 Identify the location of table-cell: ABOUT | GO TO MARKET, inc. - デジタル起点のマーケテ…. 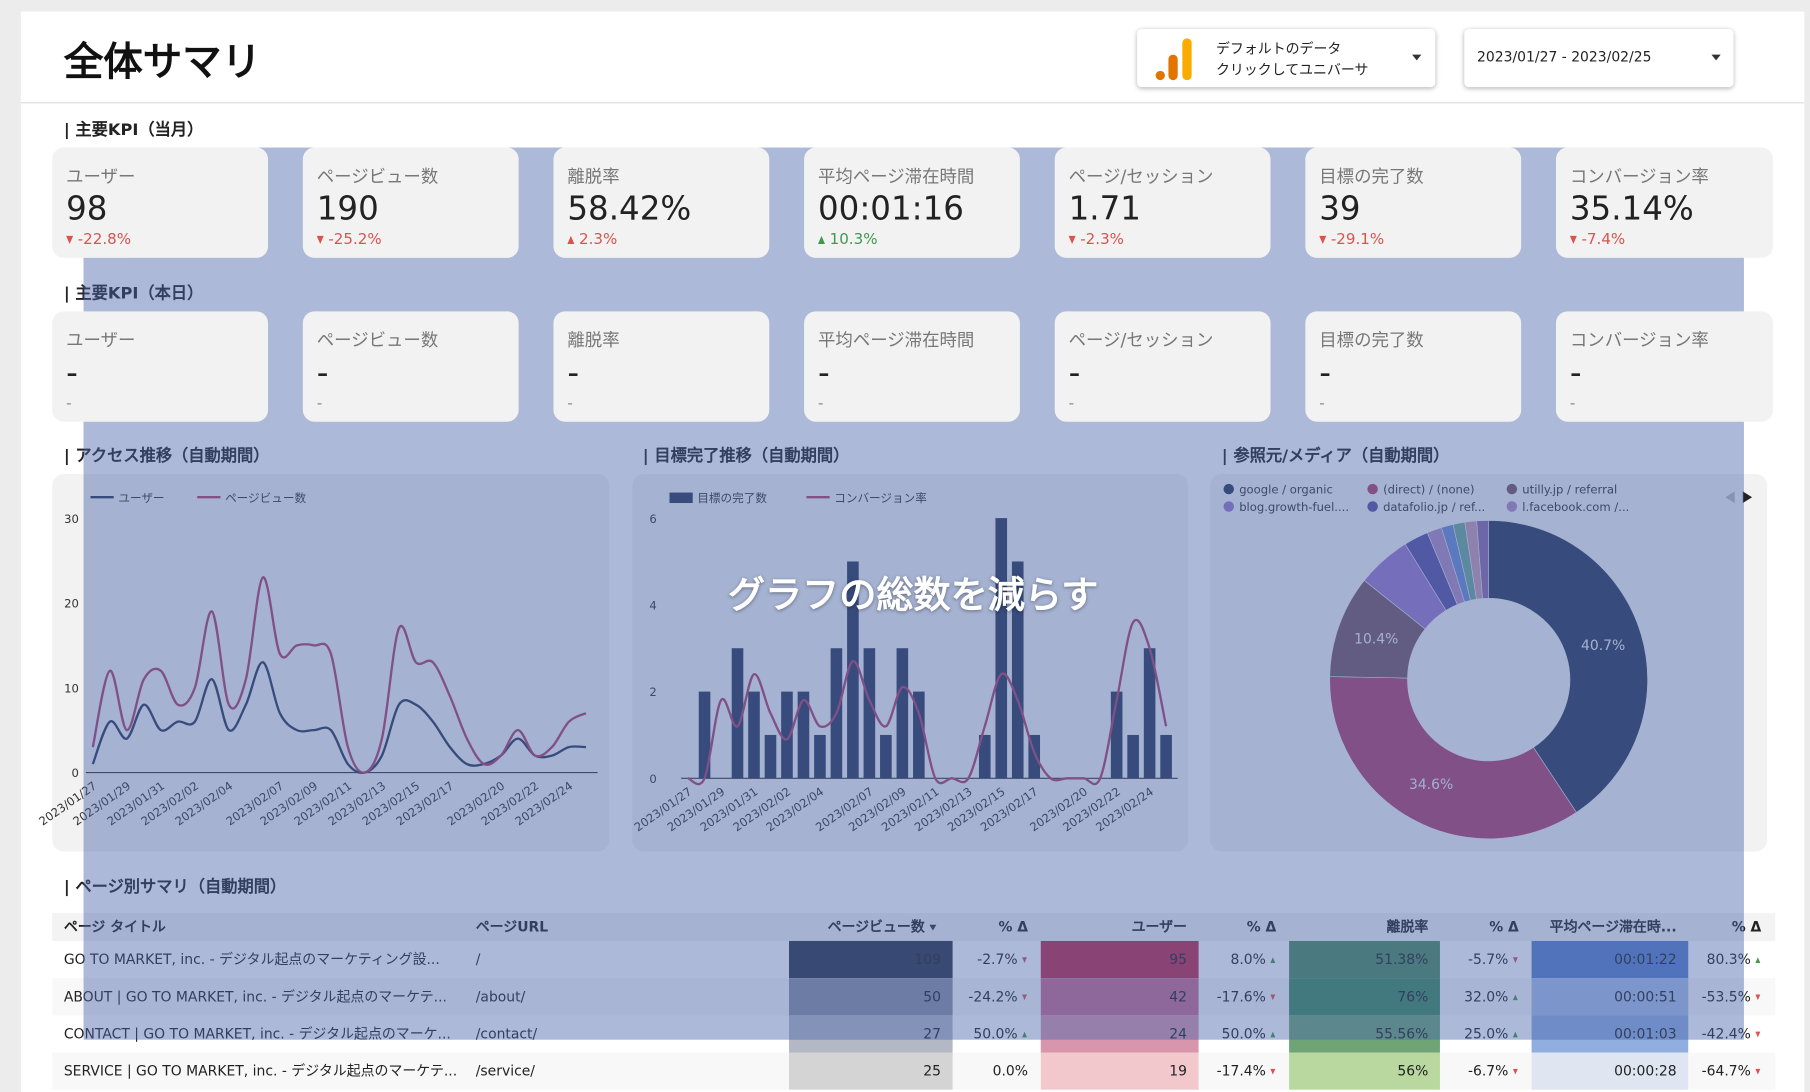
(264, 996).